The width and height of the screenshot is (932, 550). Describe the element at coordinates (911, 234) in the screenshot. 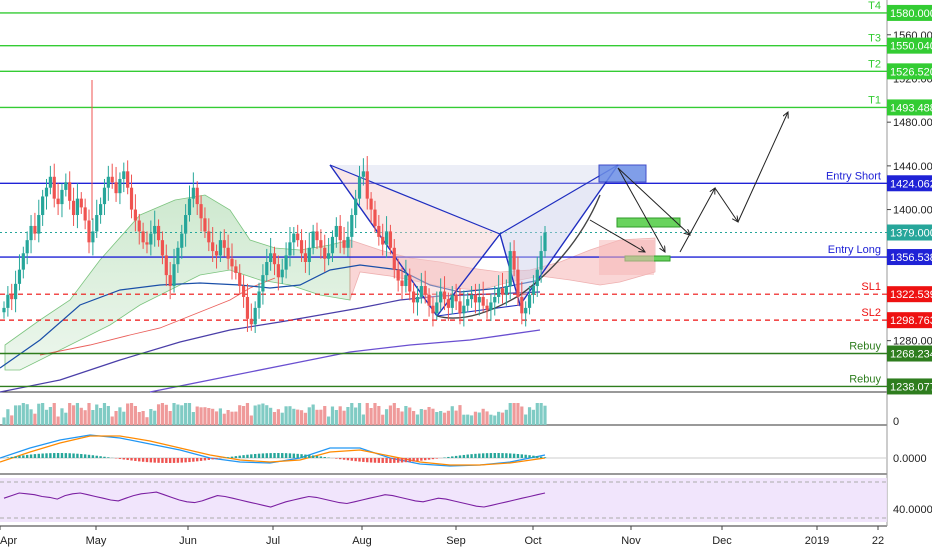

I see `level-value-5: 1379.000` at that location.